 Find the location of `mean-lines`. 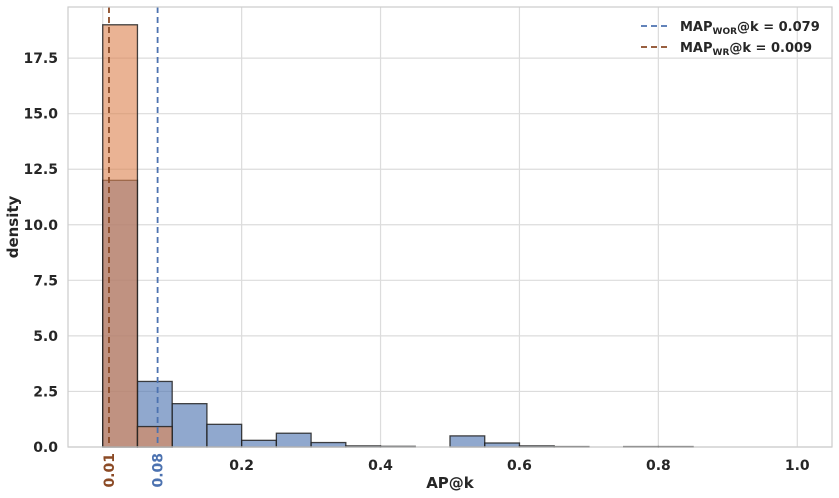

mean-lines is located at coordinates (133, 227).